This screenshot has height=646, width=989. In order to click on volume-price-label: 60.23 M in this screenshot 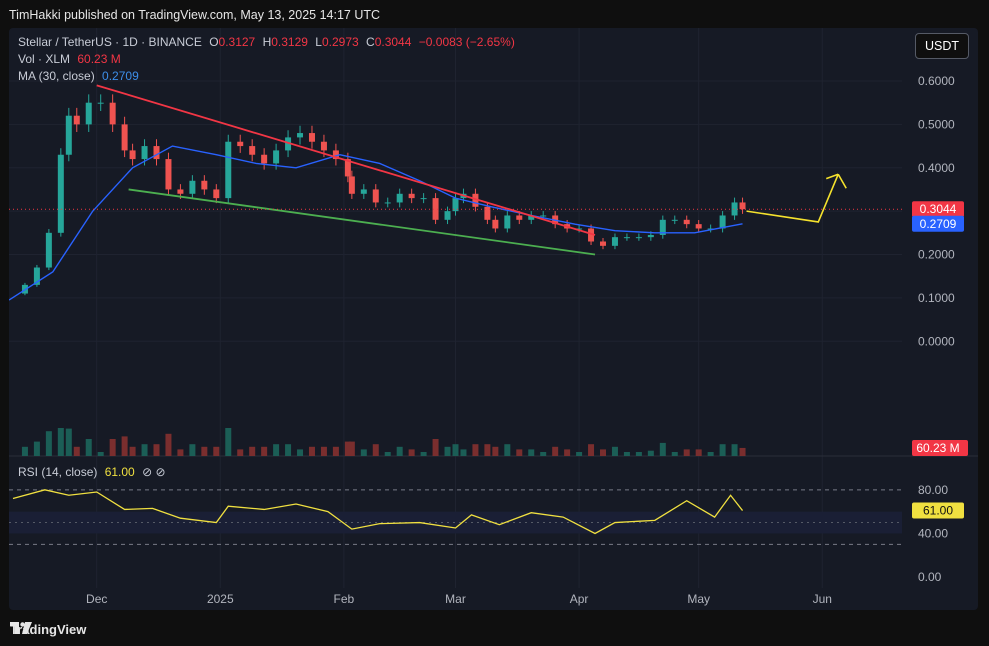, I will do `click(937, 448)`.